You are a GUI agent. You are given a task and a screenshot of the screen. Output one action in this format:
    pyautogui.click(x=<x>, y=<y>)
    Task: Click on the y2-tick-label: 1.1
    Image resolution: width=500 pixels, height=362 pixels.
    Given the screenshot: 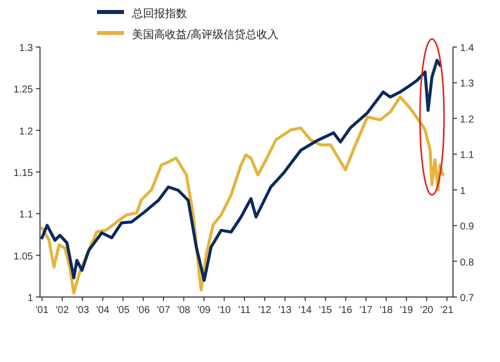 What is the action you would take?
    pyautogui.click(x=467, y=156)
    